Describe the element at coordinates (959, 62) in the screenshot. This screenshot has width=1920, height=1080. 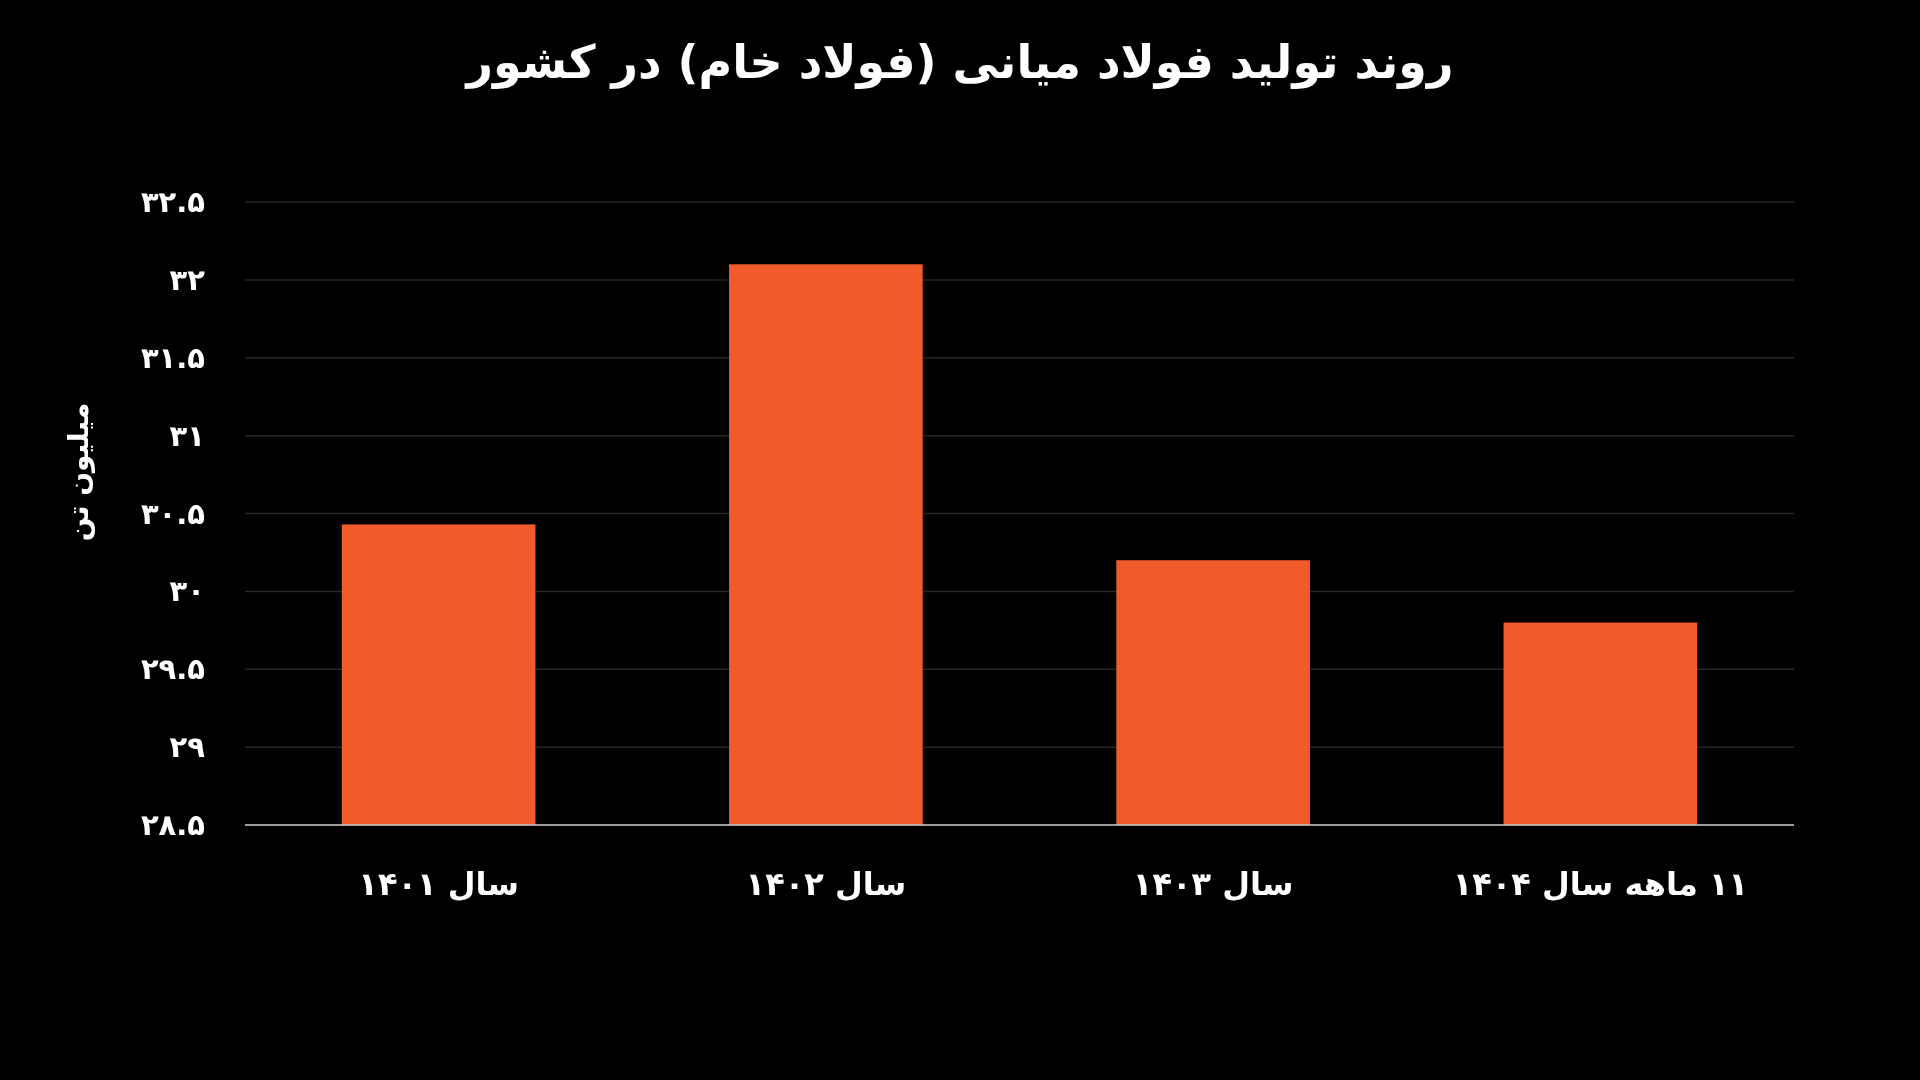
I see `chart-title: روند تولید فولاد میانی (فولاد خام) در کشور` at that location.